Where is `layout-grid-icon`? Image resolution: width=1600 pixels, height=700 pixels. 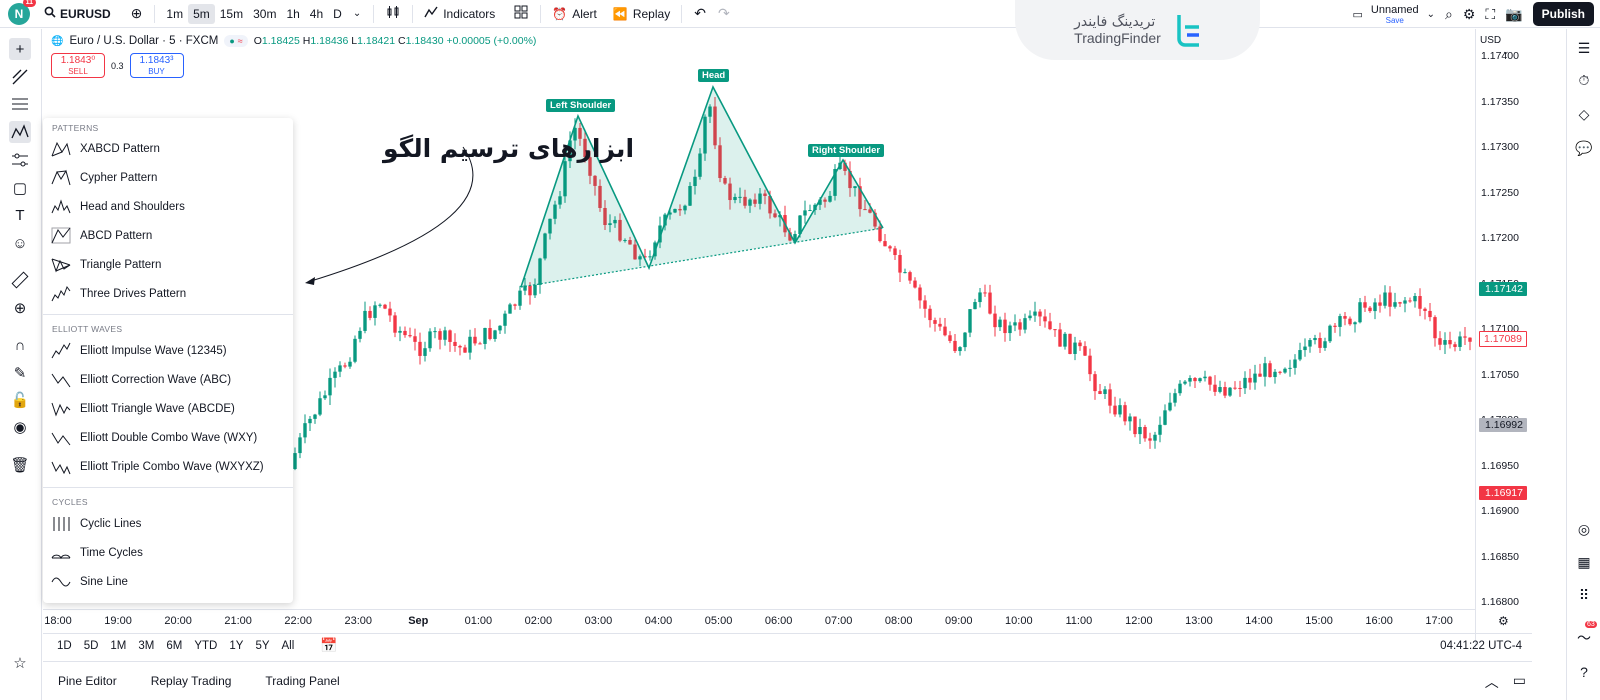 layout-grid-icon is located at coordinates (521, 13).